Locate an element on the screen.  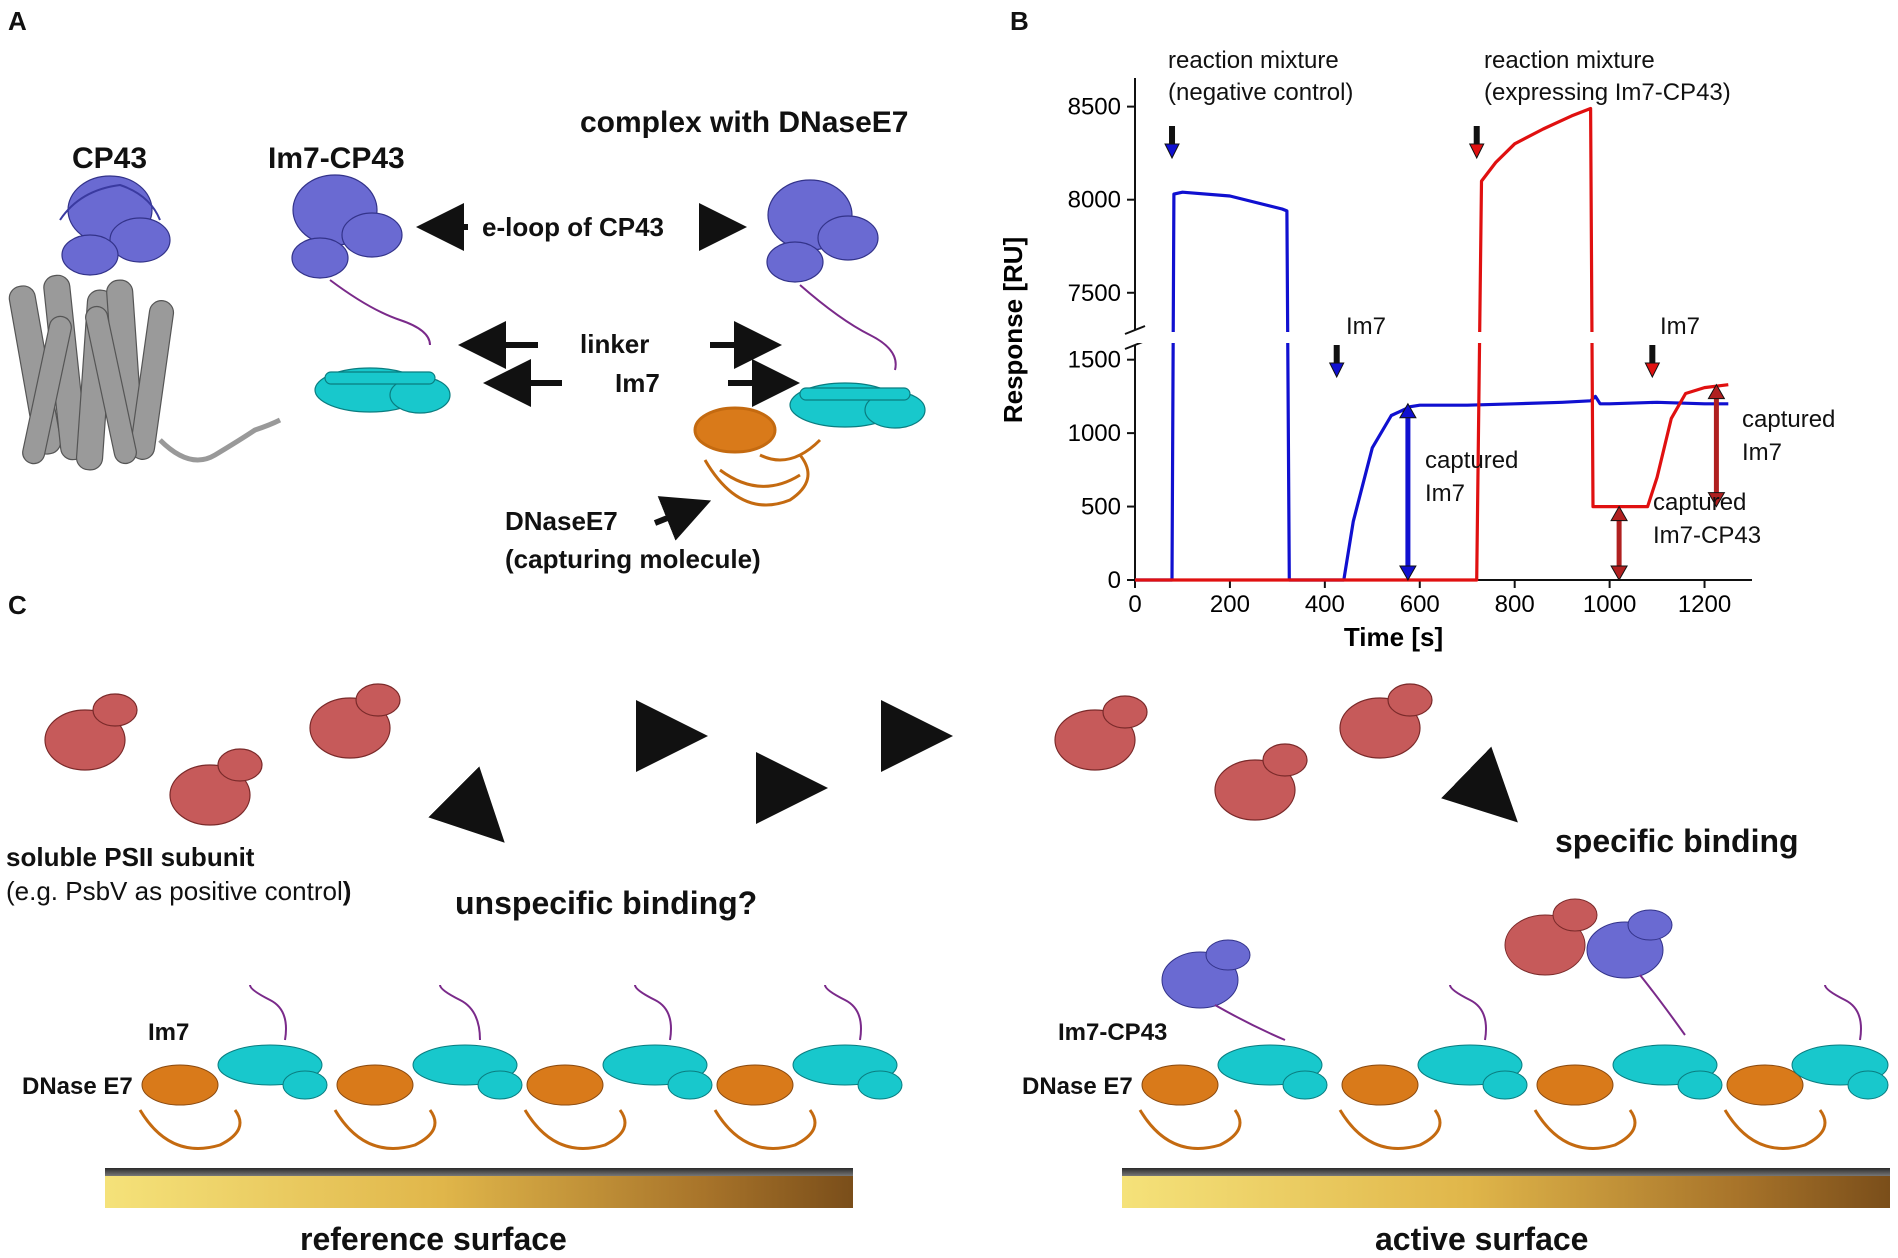
specific-label: specific binding is located at coordinates (1677, 841).